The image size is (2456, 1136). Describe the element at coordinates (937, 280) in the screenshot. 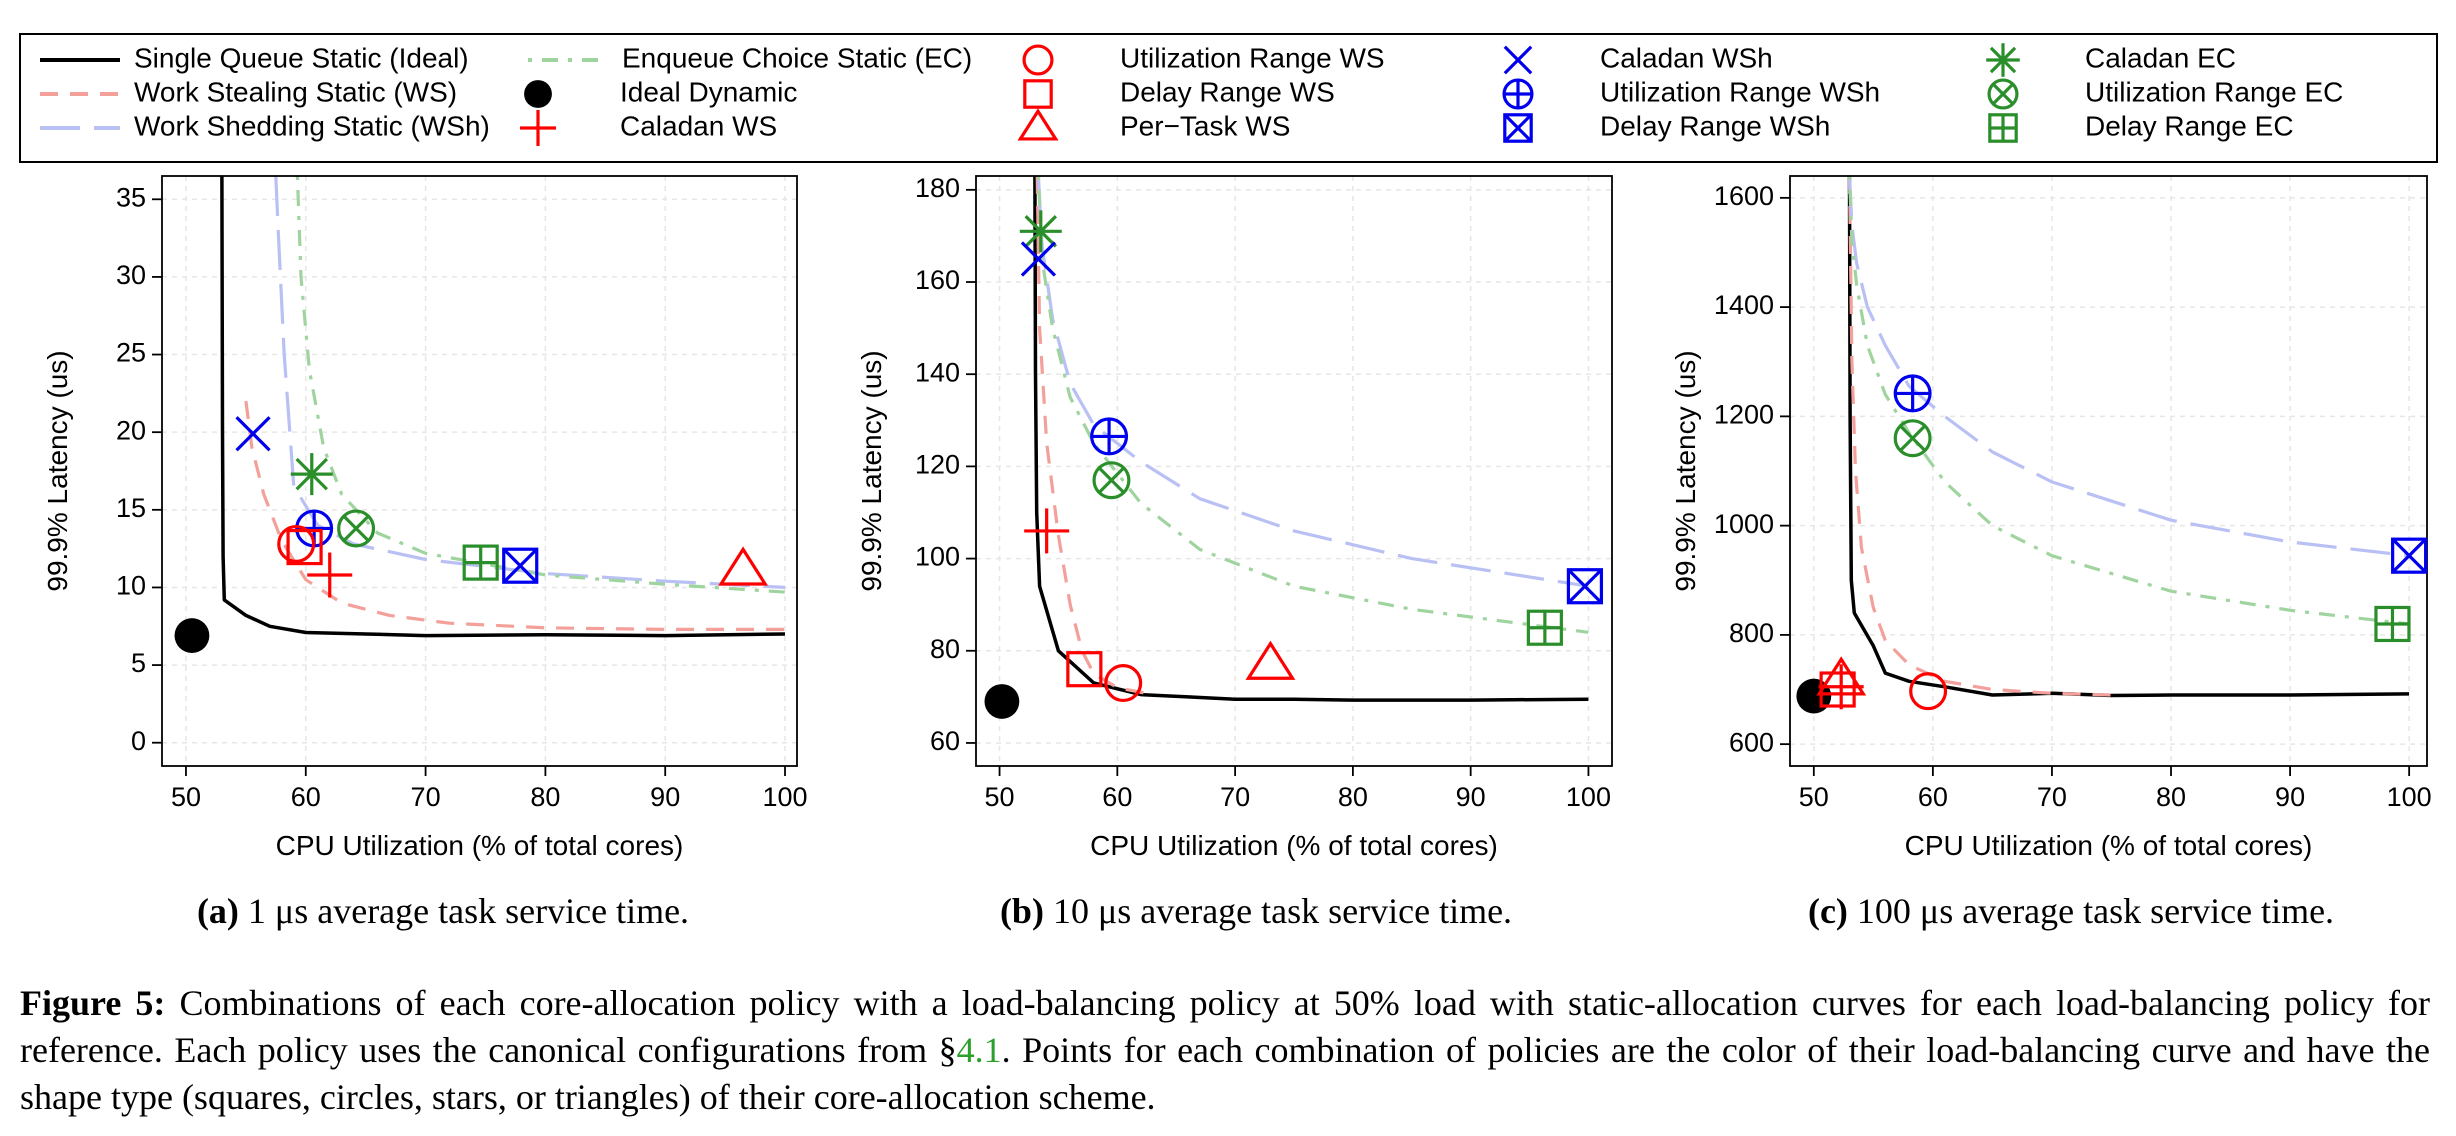

I see `y-tick-label: 160` at that location.